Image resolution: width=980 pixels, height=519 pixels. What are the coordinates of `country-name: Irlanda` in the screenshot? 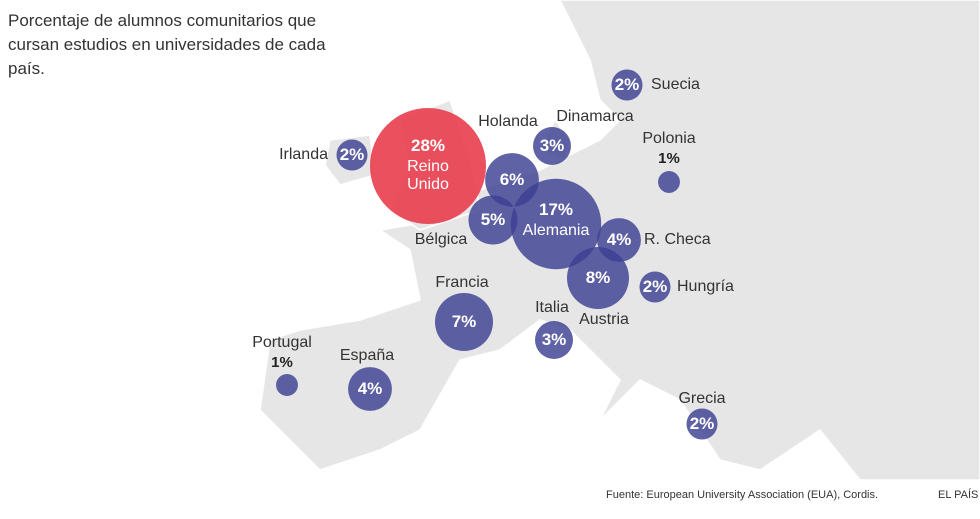 It's located at (303, 154).